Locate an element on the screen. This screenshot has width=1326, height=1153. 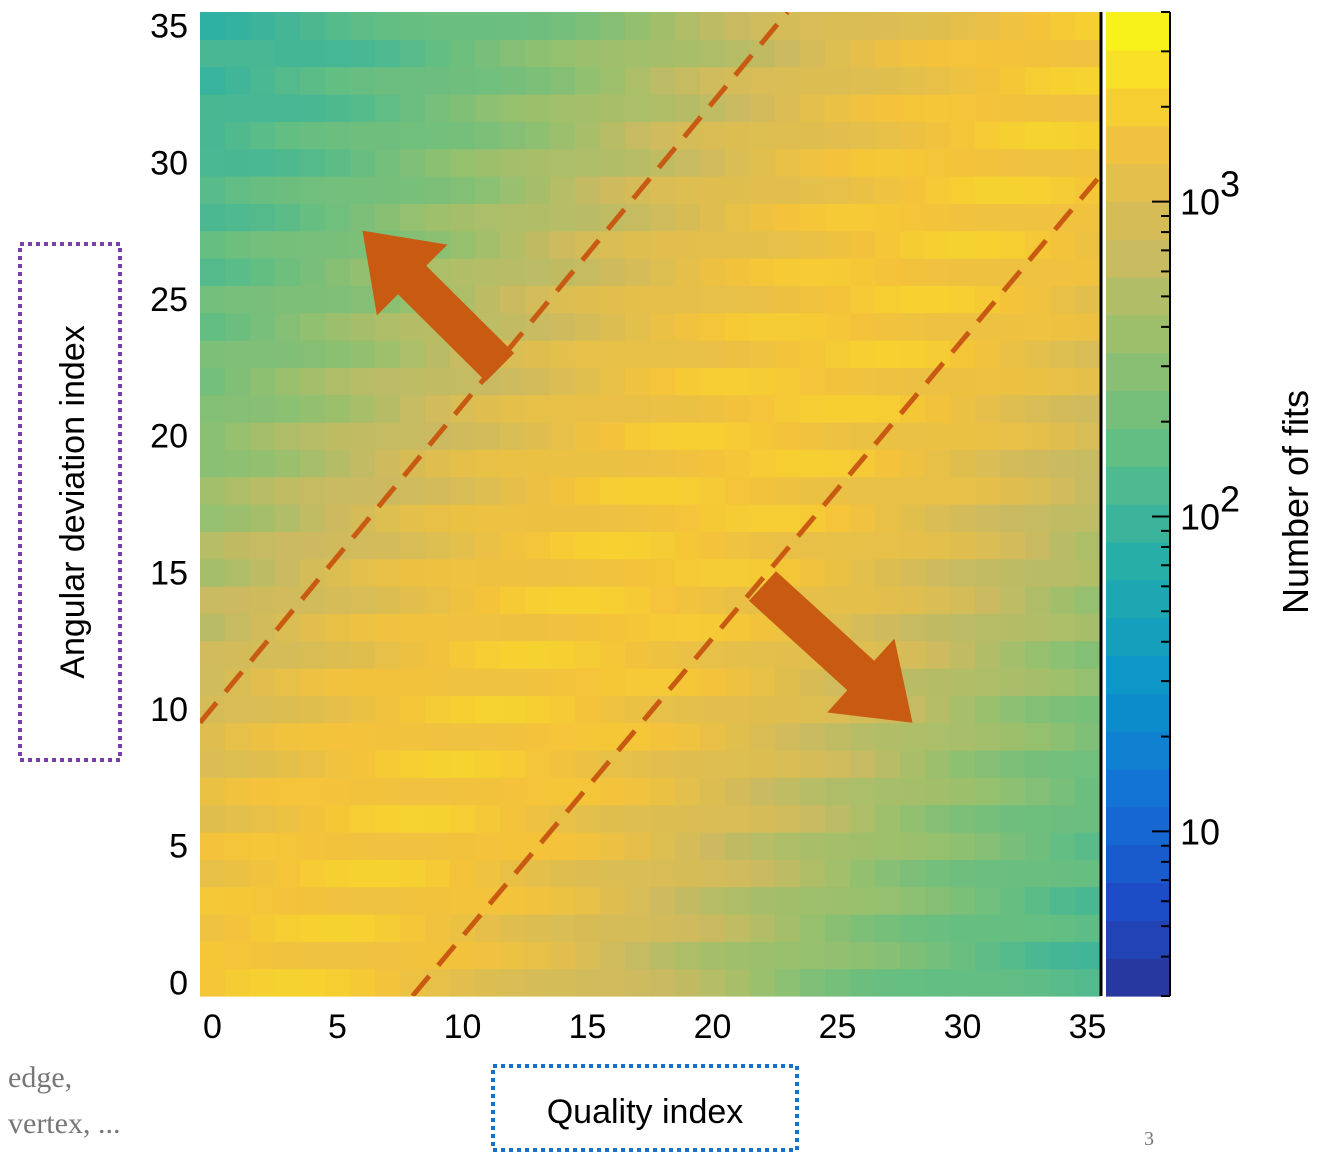
x-tick-label: 15 is located at coordinates (588, 1027).